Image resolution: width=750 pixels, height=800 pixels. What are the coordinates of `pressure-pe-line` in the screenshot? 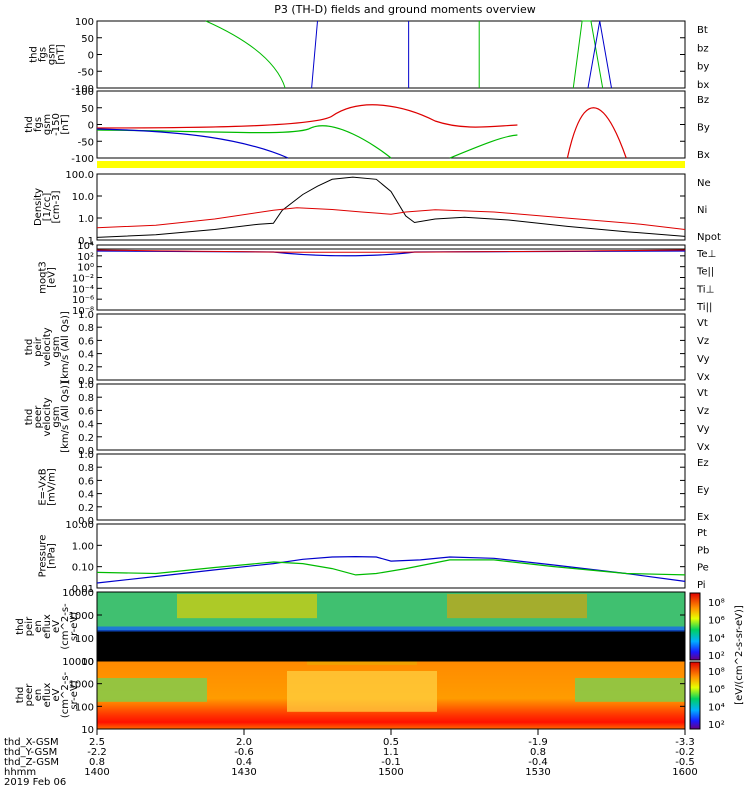 It's located at (391, 567).